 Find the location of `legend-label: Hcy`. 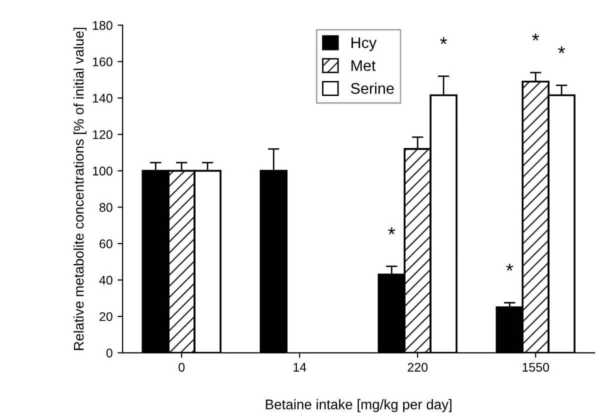

legend-label: Hcy is located at coordinates (364, 44).